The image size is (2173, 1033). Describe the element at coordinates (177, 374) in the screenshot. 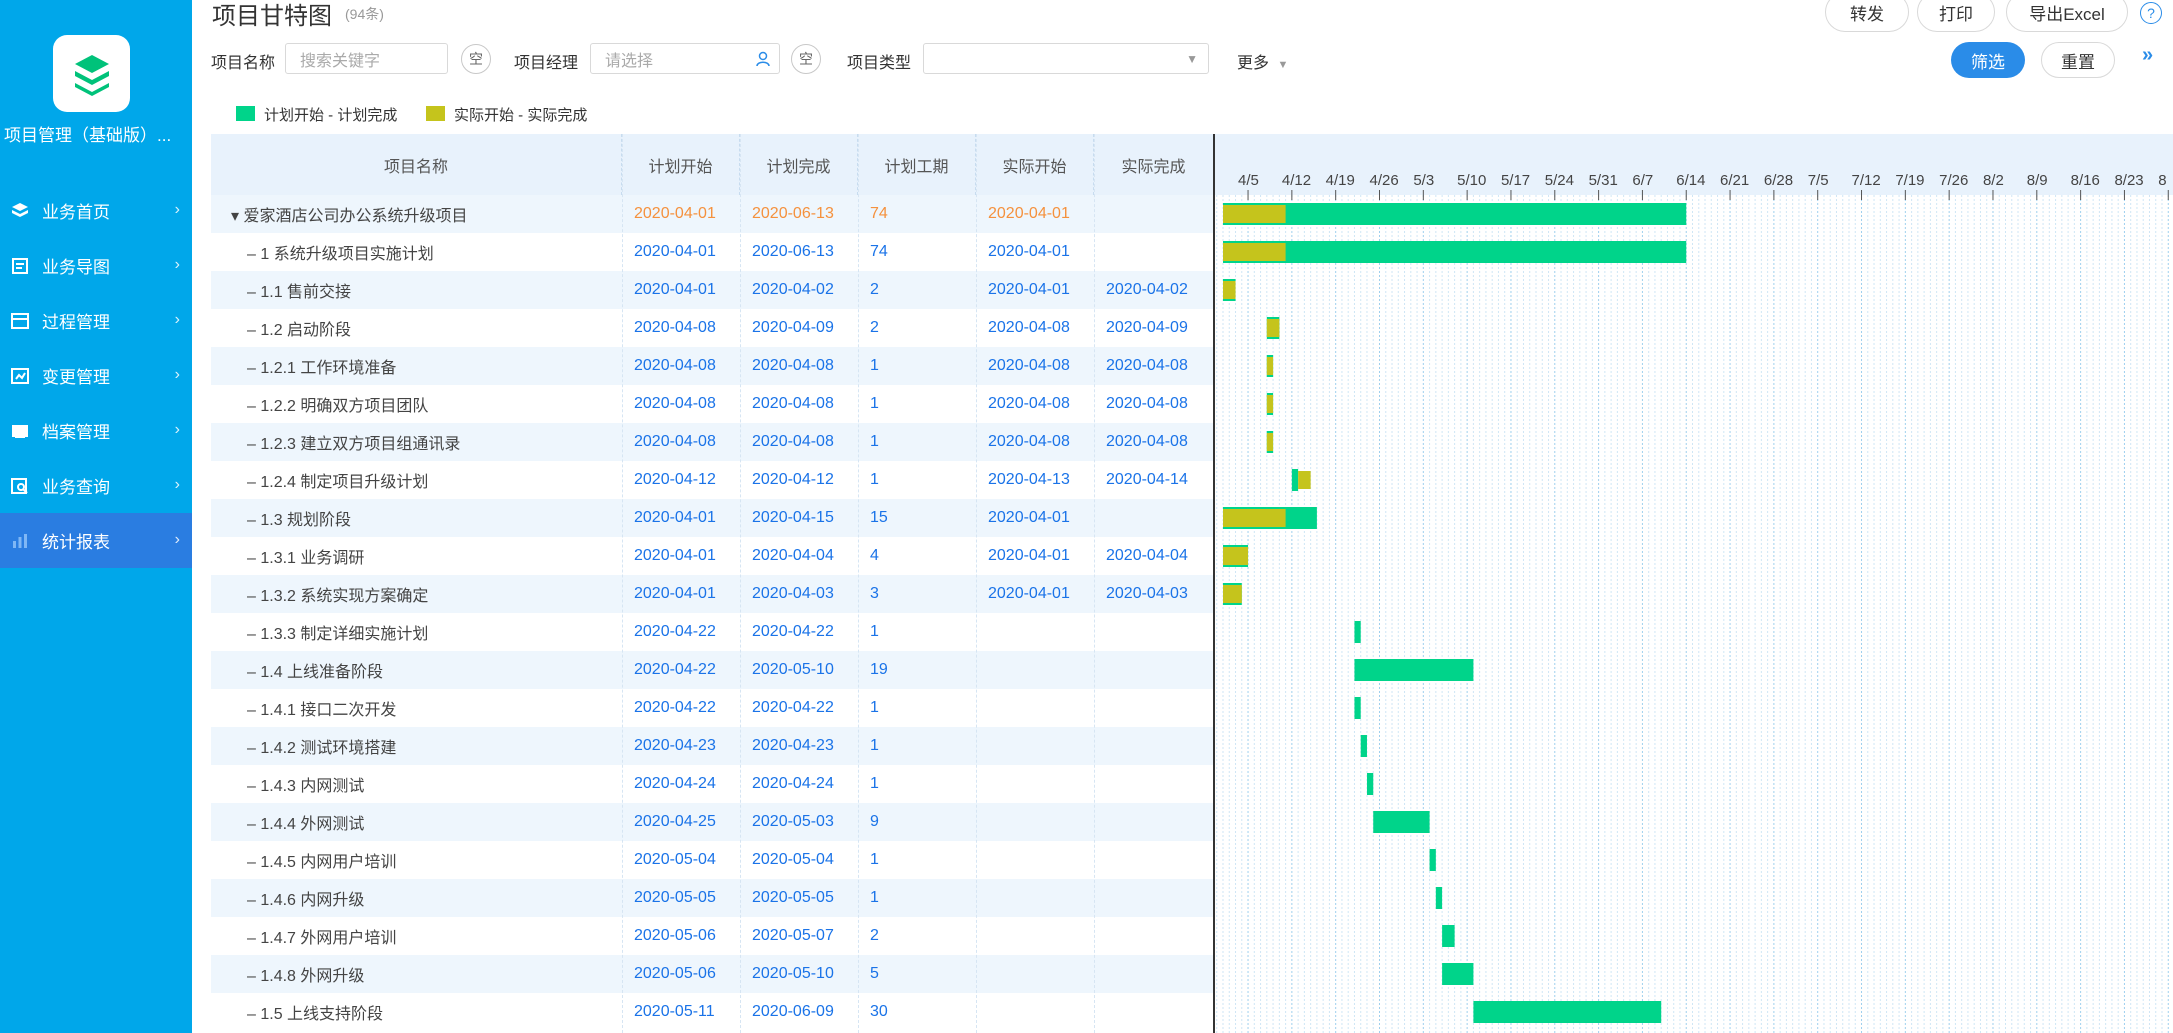

I see `chevron-right-icon: ›` at that location.